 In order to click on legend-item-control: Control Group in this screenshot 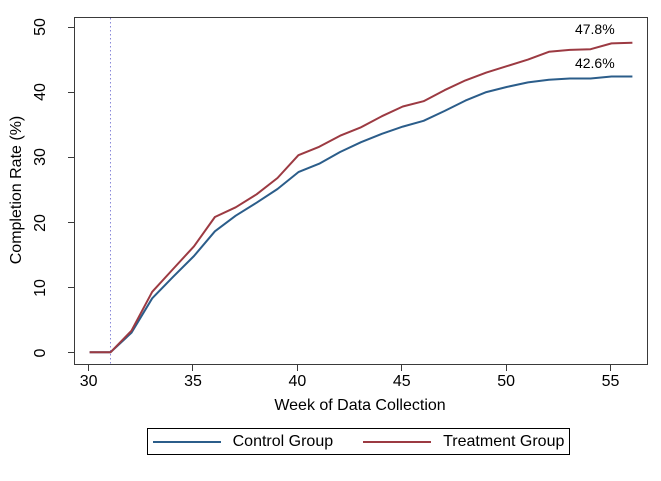, I will do `click(243, 441)`.